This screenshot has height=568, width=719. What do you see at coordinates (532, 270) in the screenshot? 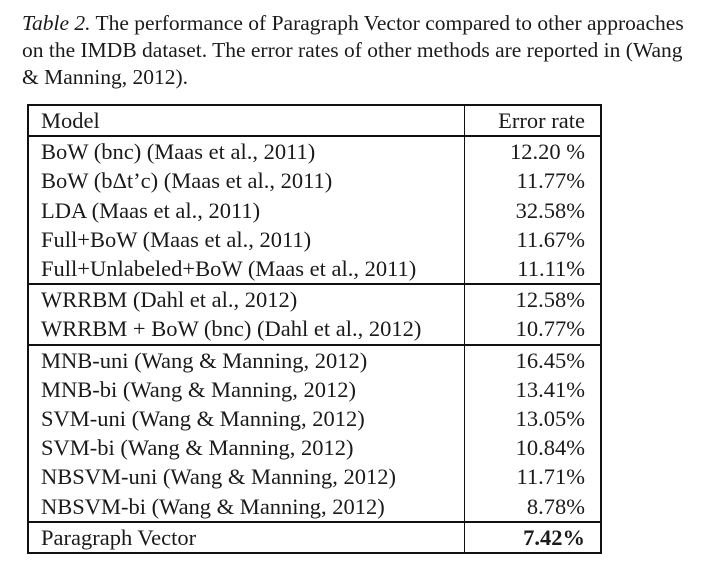
I see `error-rate-cell: 11.11%` at bounding box center [532, 270].